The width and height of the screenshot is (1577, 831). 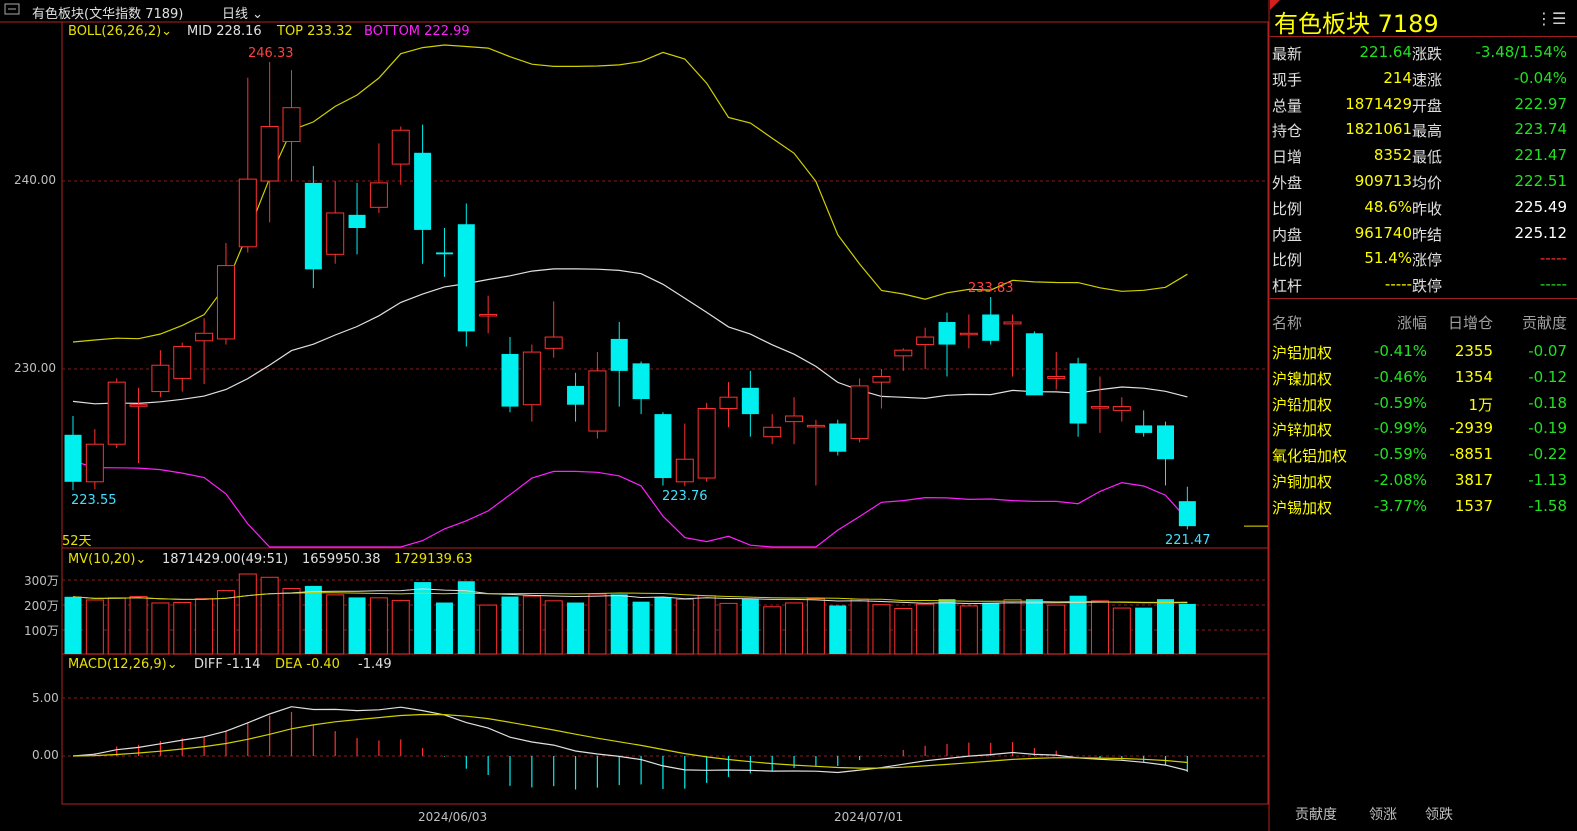 What do you see at coordinates (12, 11) in the screenshot?
I see `menu-icon` at bounding box center [12, 11].